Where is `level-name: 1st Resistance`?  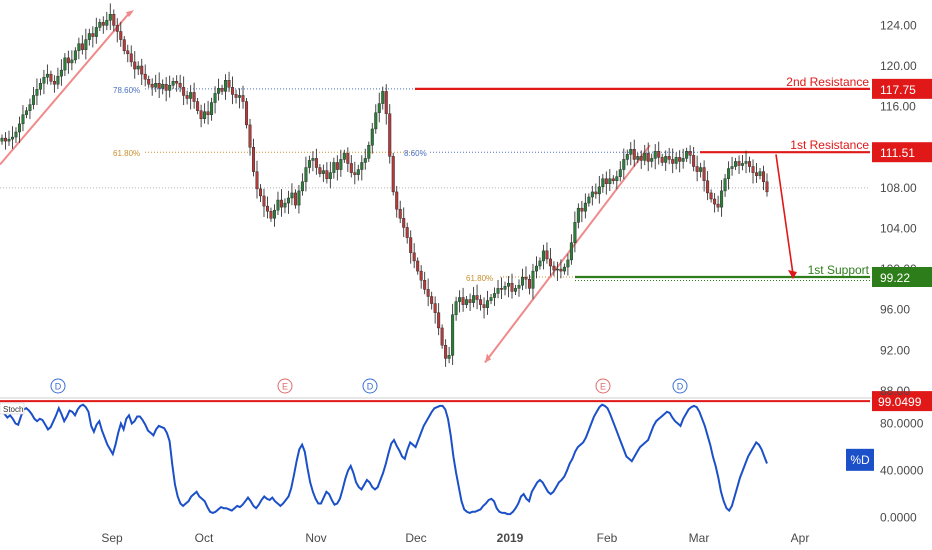
level-name: 1st Resistance is located at coordinates (829, 145).